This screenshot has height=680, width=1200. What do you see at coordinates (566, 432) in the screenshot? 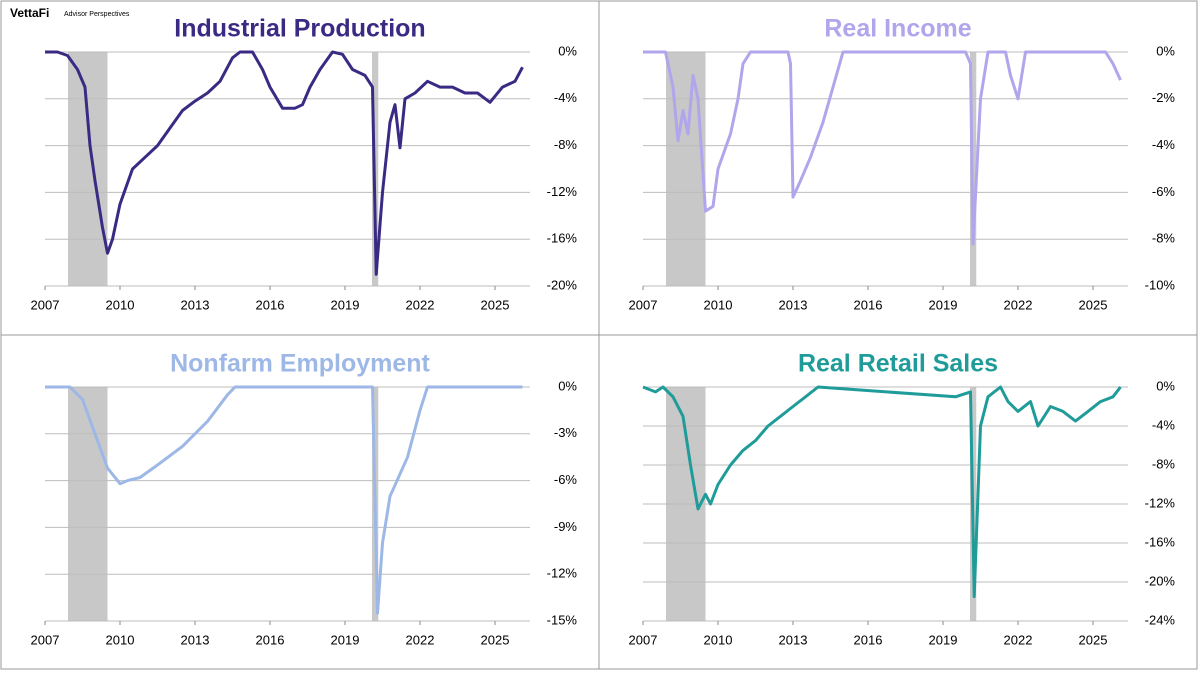
I see `y-tick-label: -3%` at bounding box center [566, 432].